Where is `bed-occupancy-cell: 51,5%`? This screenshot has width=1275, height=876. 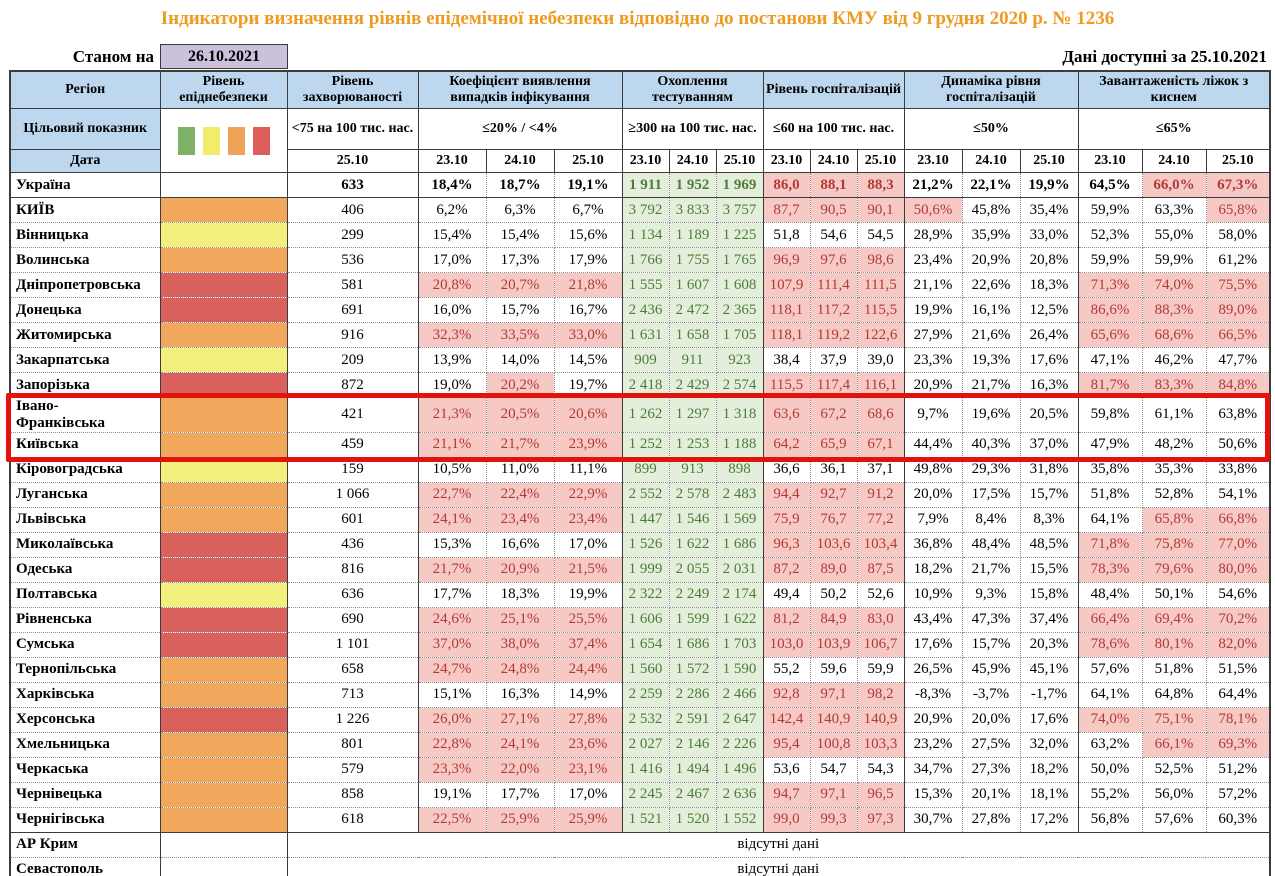
bed-occupancy-cell: 51,5% is located at coordinates (1238, 669).